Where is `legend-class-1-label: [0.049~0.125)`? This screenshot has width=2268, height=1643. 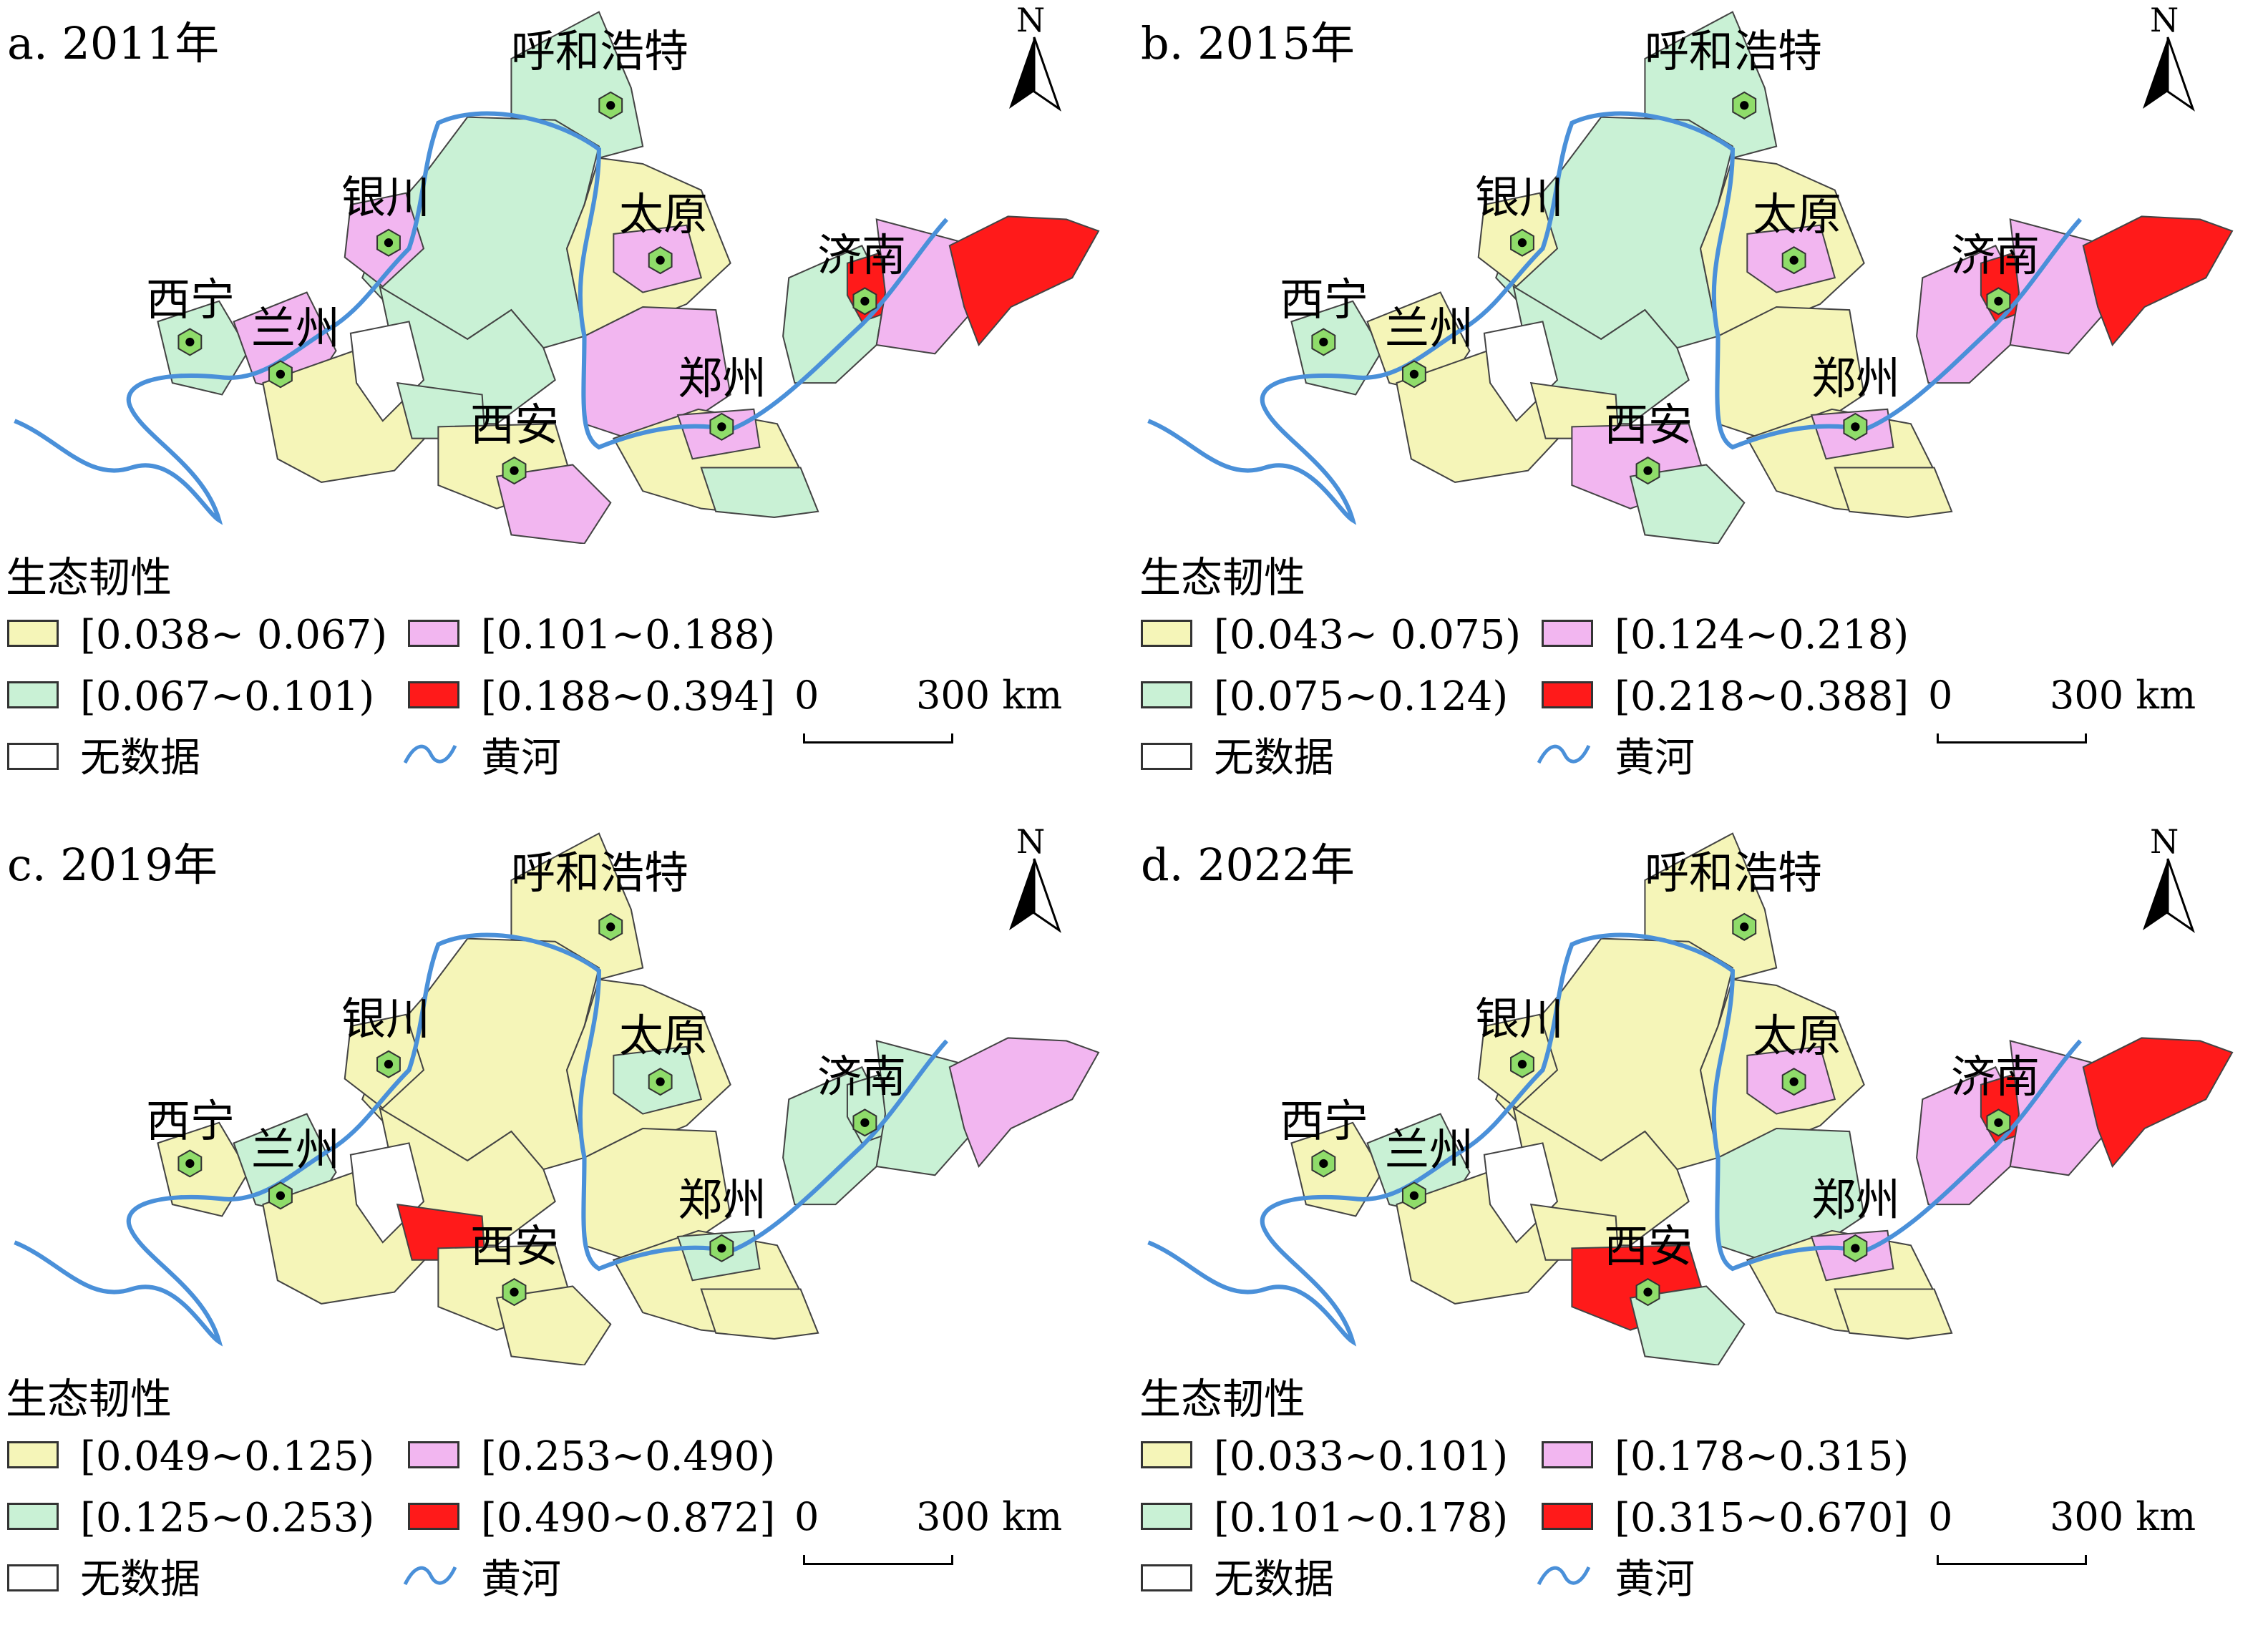 legend-class-1-label: [0.049~0.125) is located at coordinates (228, 1457).